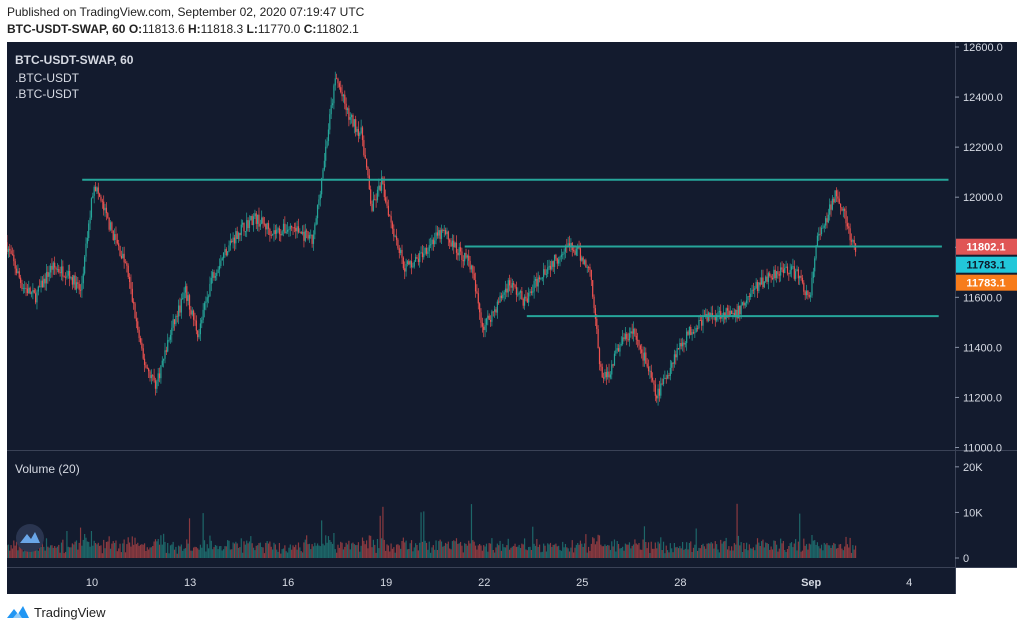 This screenshot has height=631, width=1024. Describe the element at coordinates (982, 398) in the screenshot. I see `price-tick-label: 11200.0` at that location.